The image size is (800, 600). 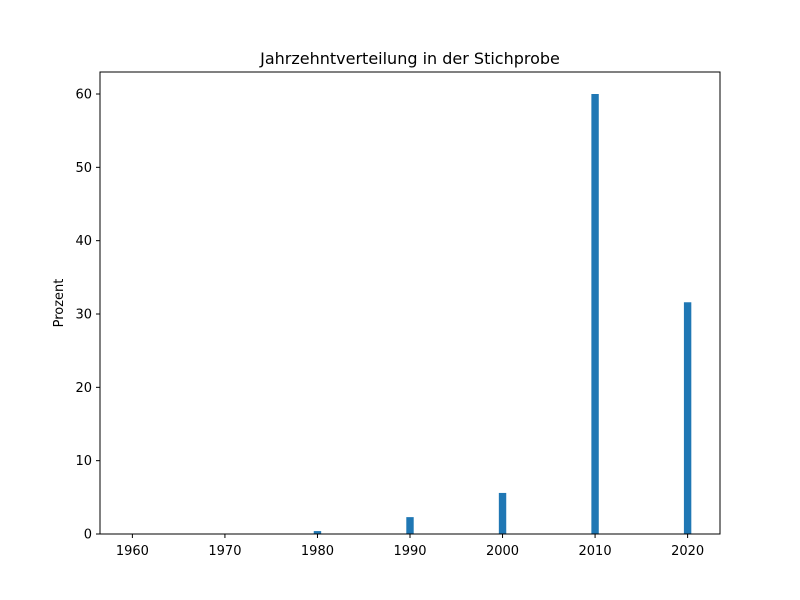 I want to click on bar-1980, so click(x=317, y=532).